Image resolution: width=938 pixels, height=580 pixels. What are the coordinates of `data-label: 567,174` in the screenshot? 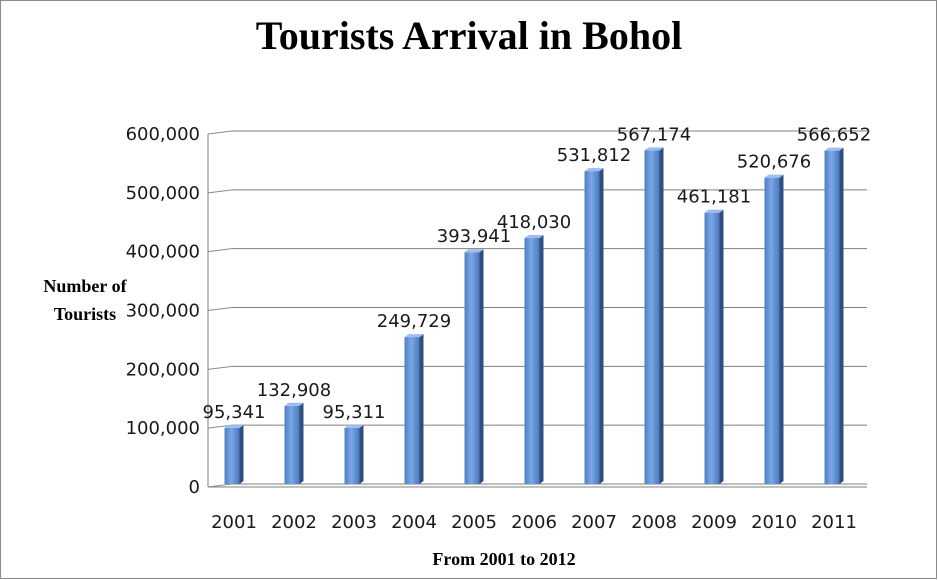 It's located at (654, 134).